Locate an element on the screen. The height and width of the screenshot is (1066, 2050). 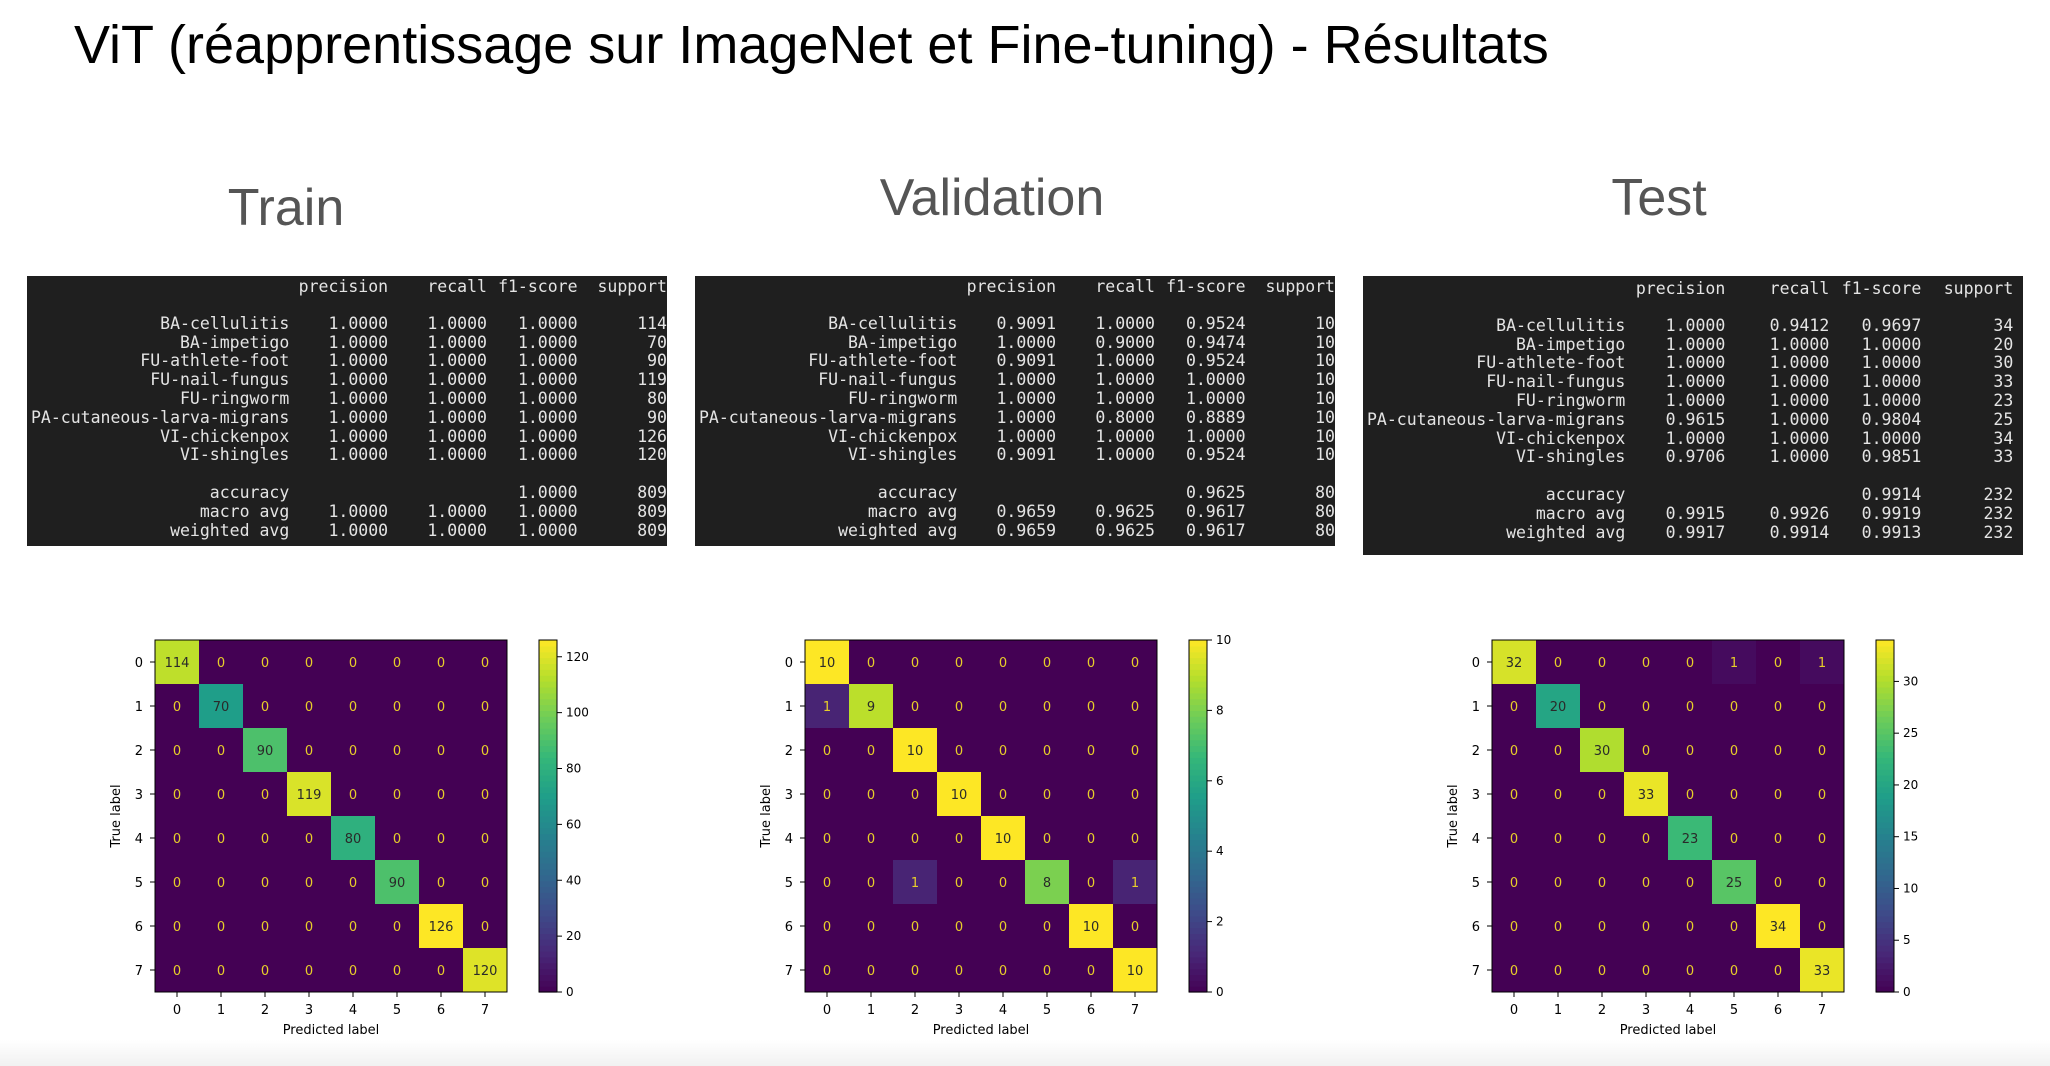
report-value: 0.9615 is located at coordinates (1695, 419).